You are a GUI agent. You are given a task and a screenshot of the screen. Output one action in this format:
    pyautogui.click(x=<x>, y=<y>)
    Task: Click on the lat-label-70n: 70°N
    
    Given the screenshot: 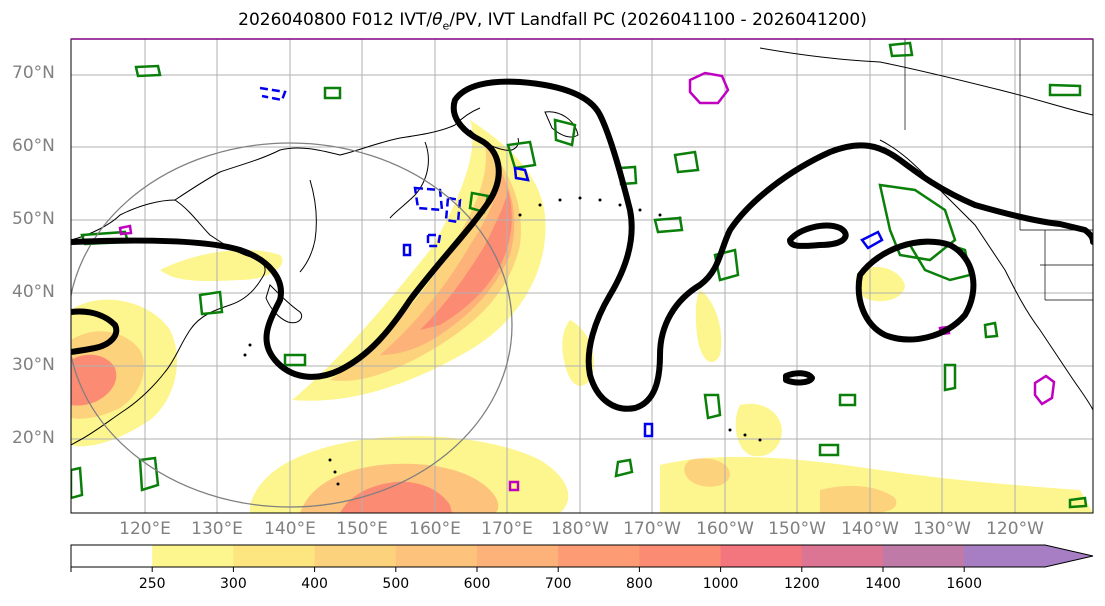 What is the action you would take?
    pyautogui.click(x=33, y=73)
    